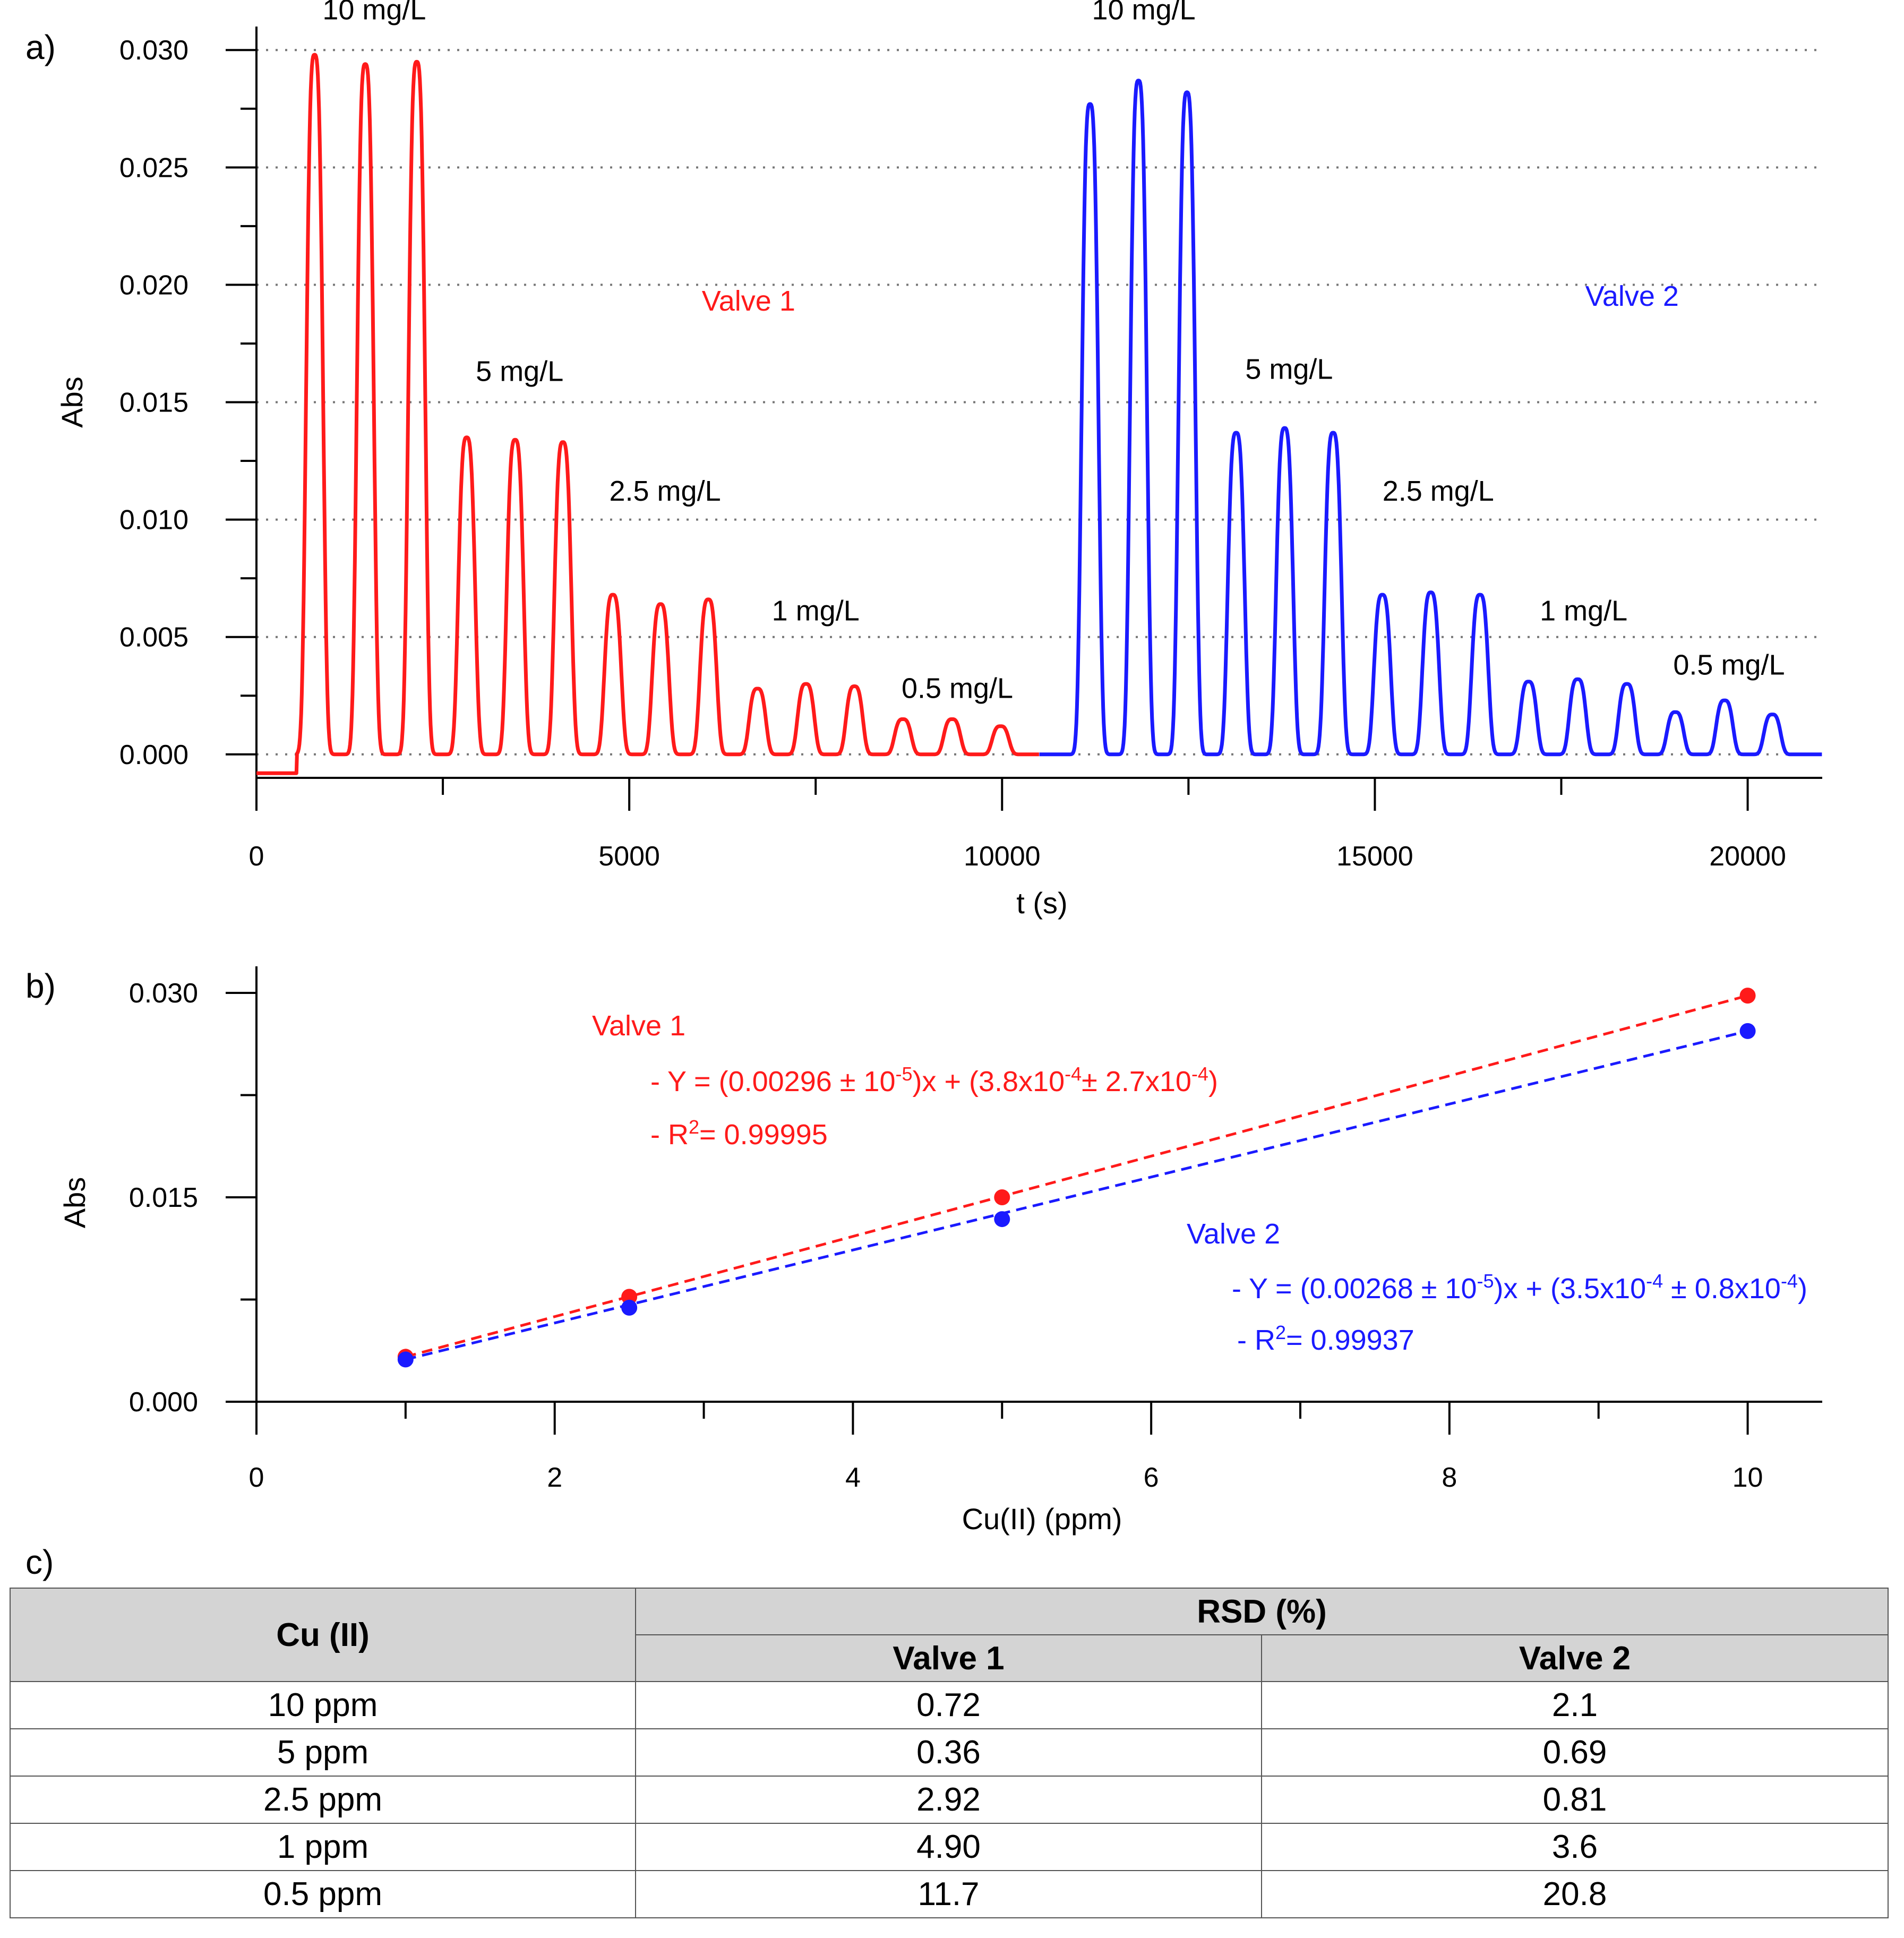  Describe the element at coordinates (1003, 856) in the screenshot. I see `x-tick-label: 10000` at that location.